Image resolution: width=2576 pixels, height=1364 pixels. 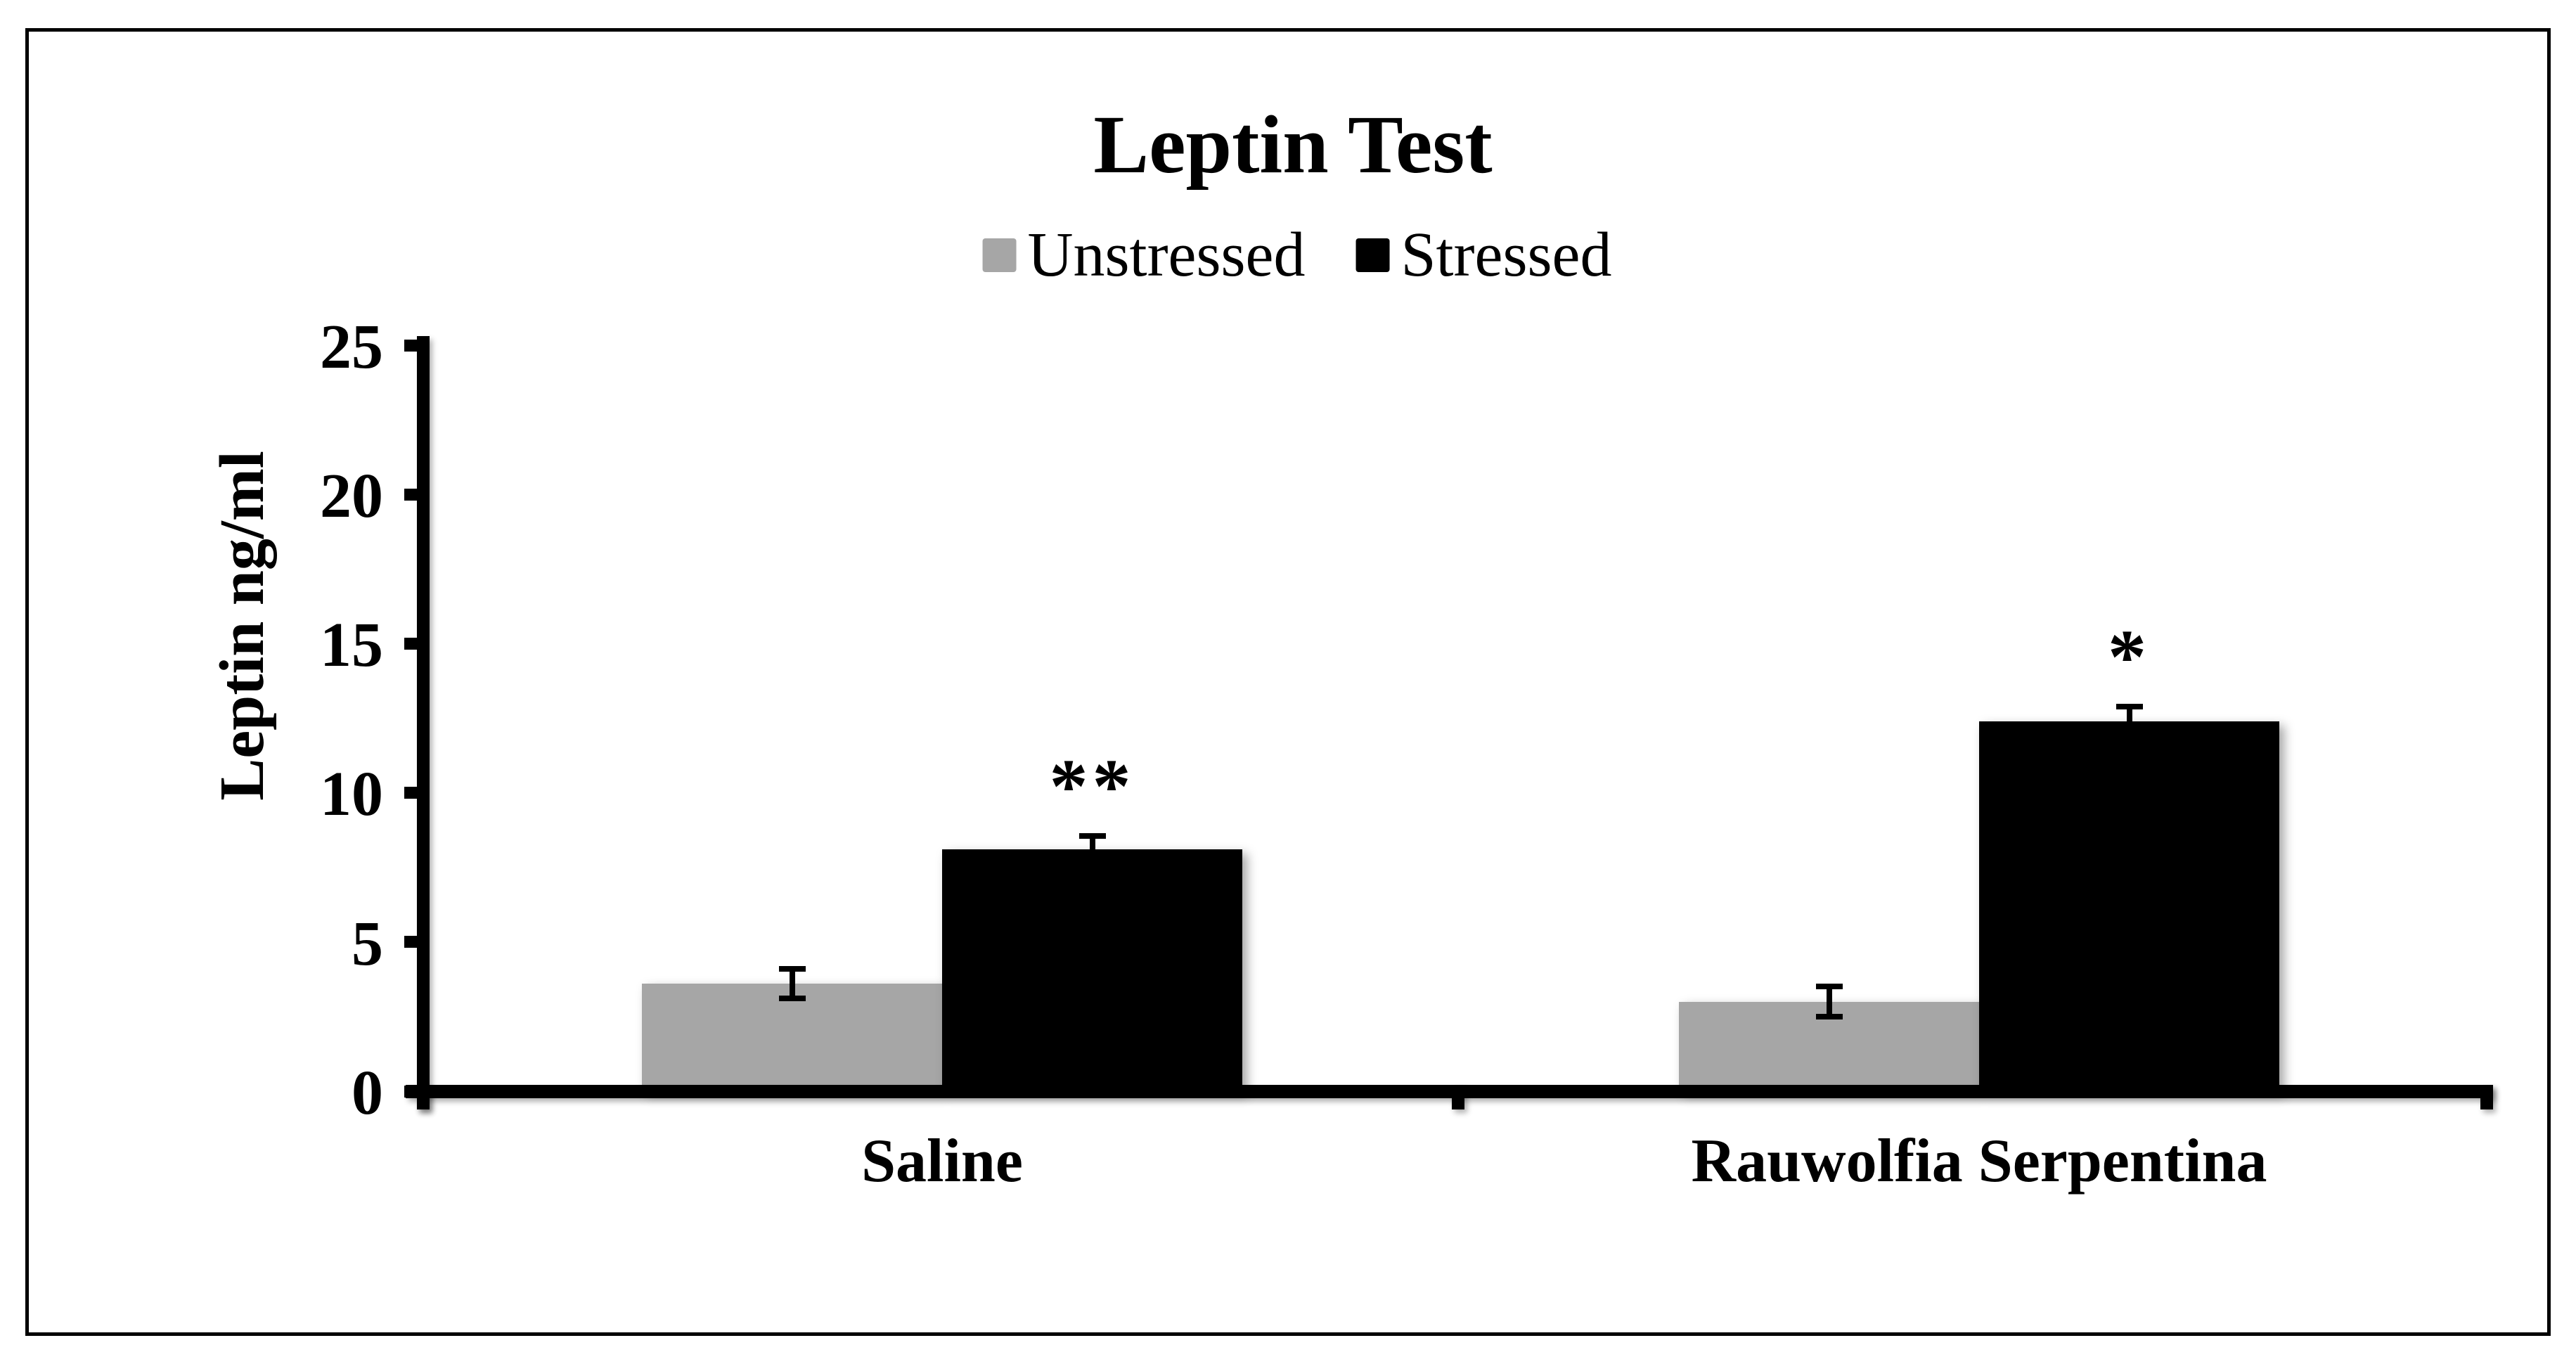 I want to click on error-bar-cap-top-saline-stressed, so click(x=1092, y=836).